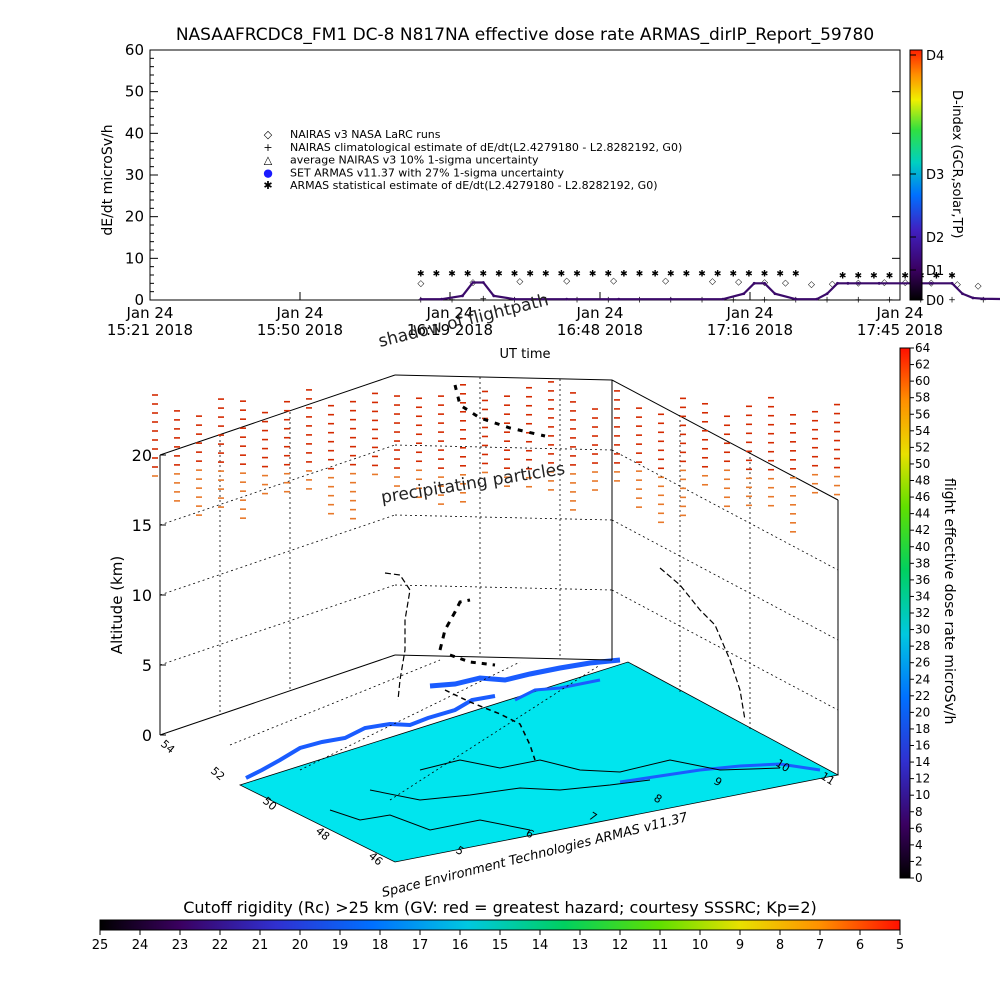 The width and height of the screenshot is (1000, 1000). Describe the element at coordinates (397, 636) in the screenshot. I see `flightpath-shadow-left-wall` at that location.